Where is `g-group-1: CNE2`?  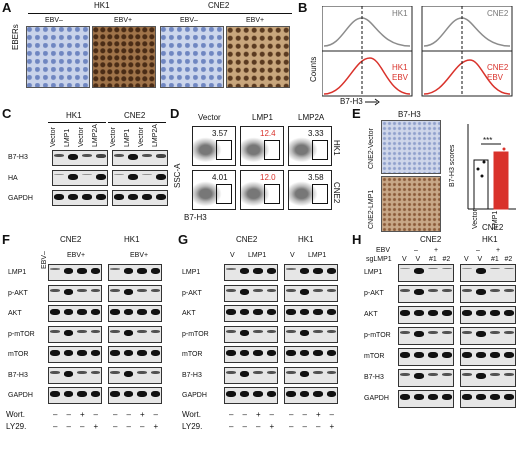 g-group-1: CNE2 is located at coordinates (247, 239).